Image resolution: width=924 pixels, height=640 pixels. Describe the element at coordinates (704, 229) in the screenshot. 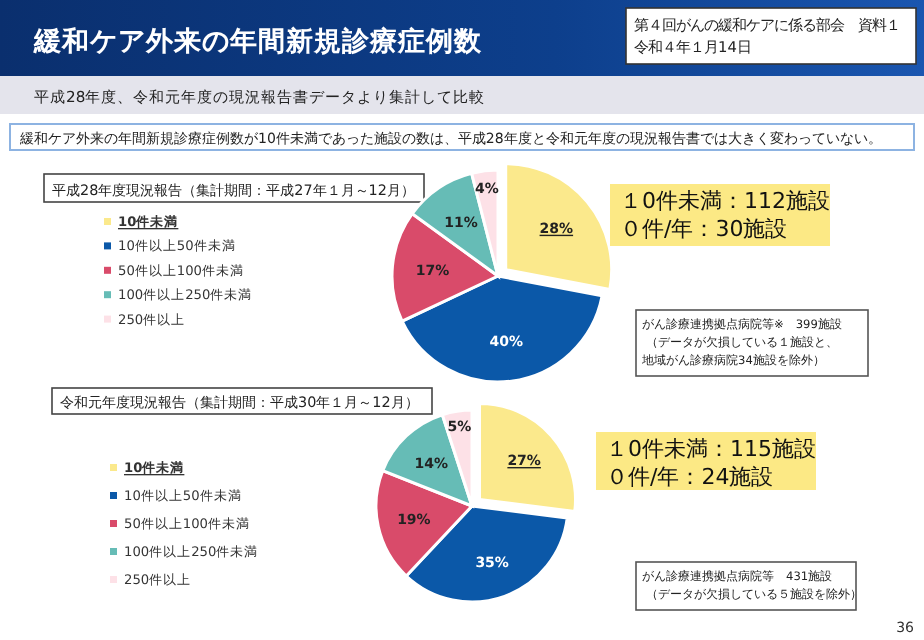

I see `text: ０件/年：30施設` at that location.